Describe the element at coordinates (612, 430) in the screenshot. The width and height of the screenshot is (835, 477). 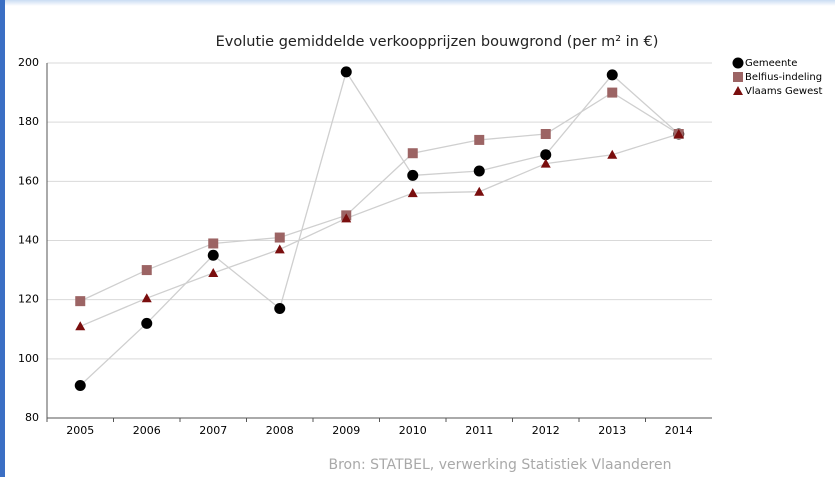
I see `x-tick-label: 2013` at that location.